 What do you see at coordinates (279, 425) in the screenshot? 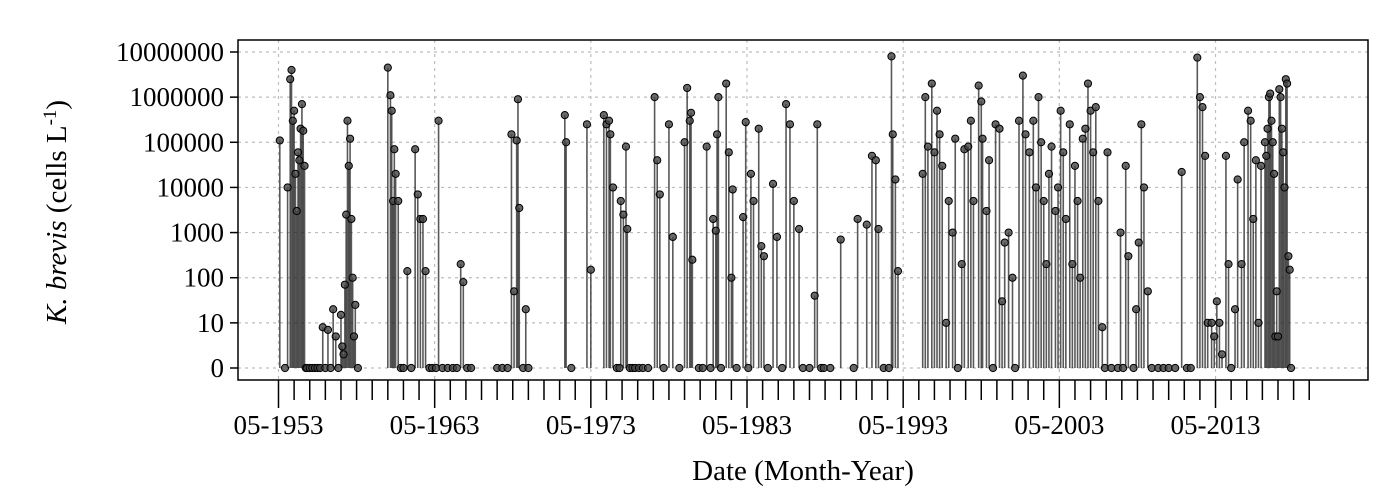
I see `x-tick-label: 05-1953` at bounding box center [279, 425].